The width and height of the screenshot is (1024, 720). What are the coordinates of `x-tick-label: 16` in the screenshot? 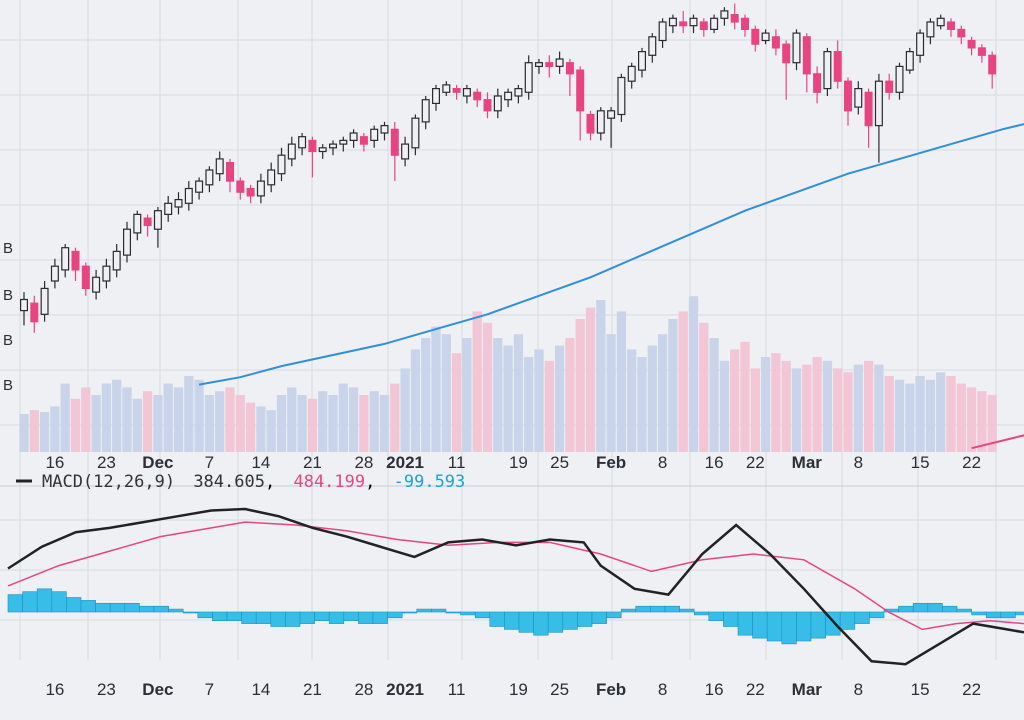 It's located at (714, 689).